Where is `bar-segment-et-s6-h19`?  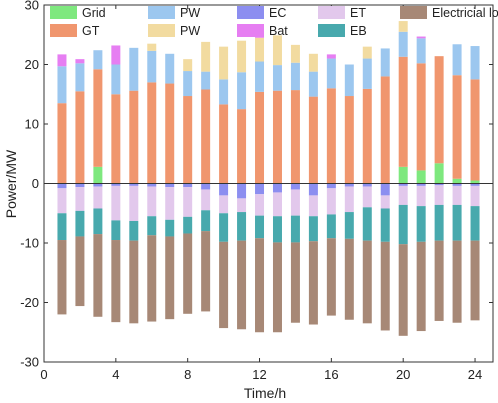 bar-segment-et-s6-h19 is located at coordinates (385, 202).